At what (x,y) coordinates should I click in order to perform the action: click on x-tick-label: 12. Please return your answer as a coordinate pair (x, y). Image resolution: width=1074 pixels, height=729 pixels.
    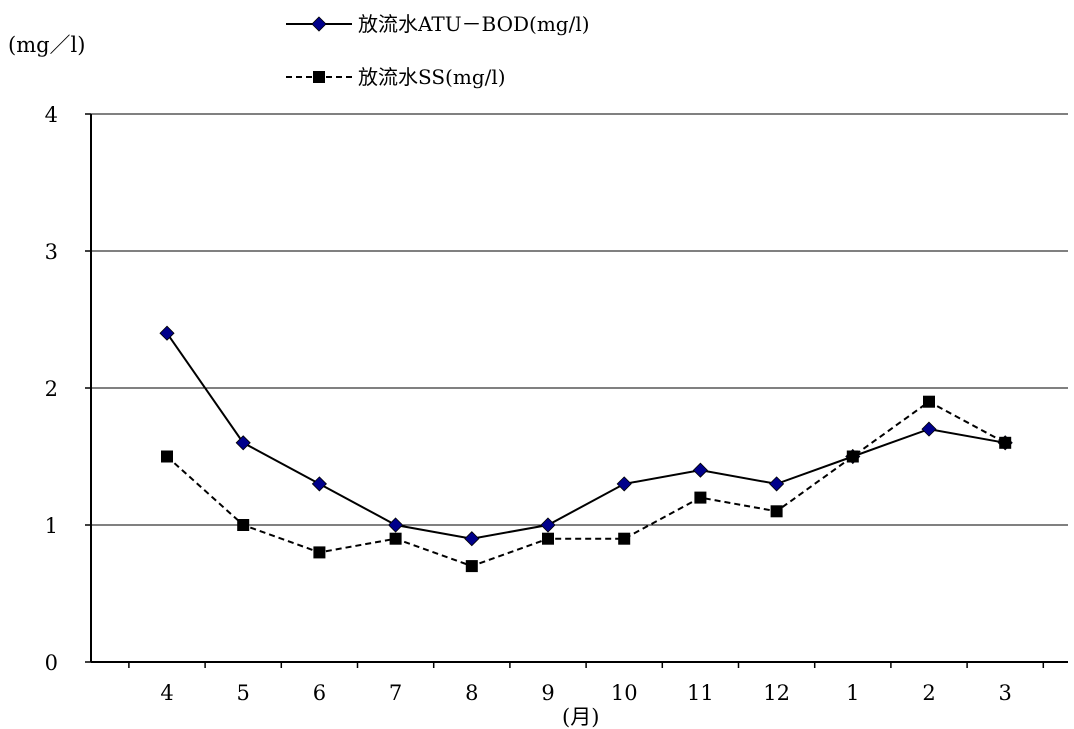
    Looking at the image, I should click on (776, 693).